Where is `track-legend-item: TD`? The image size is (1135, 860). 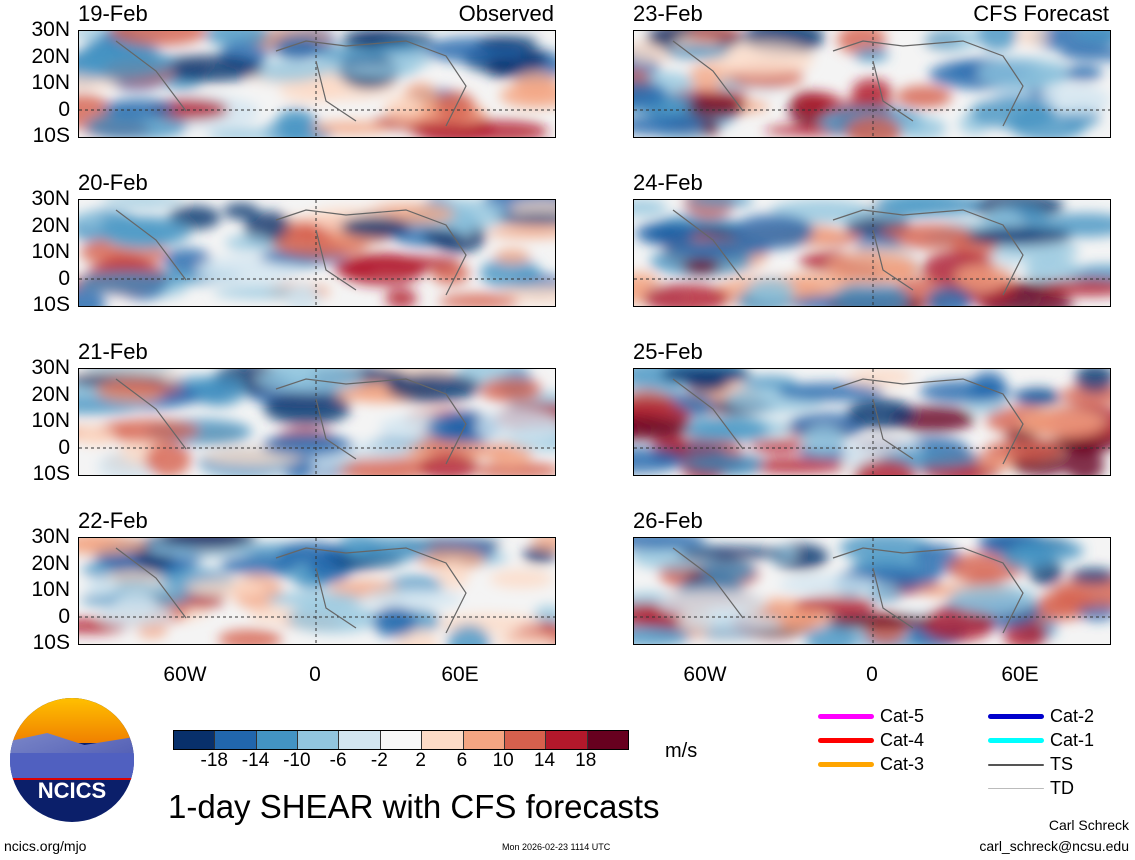 track-legend-item: TD is located at coordinates (1031, 788).